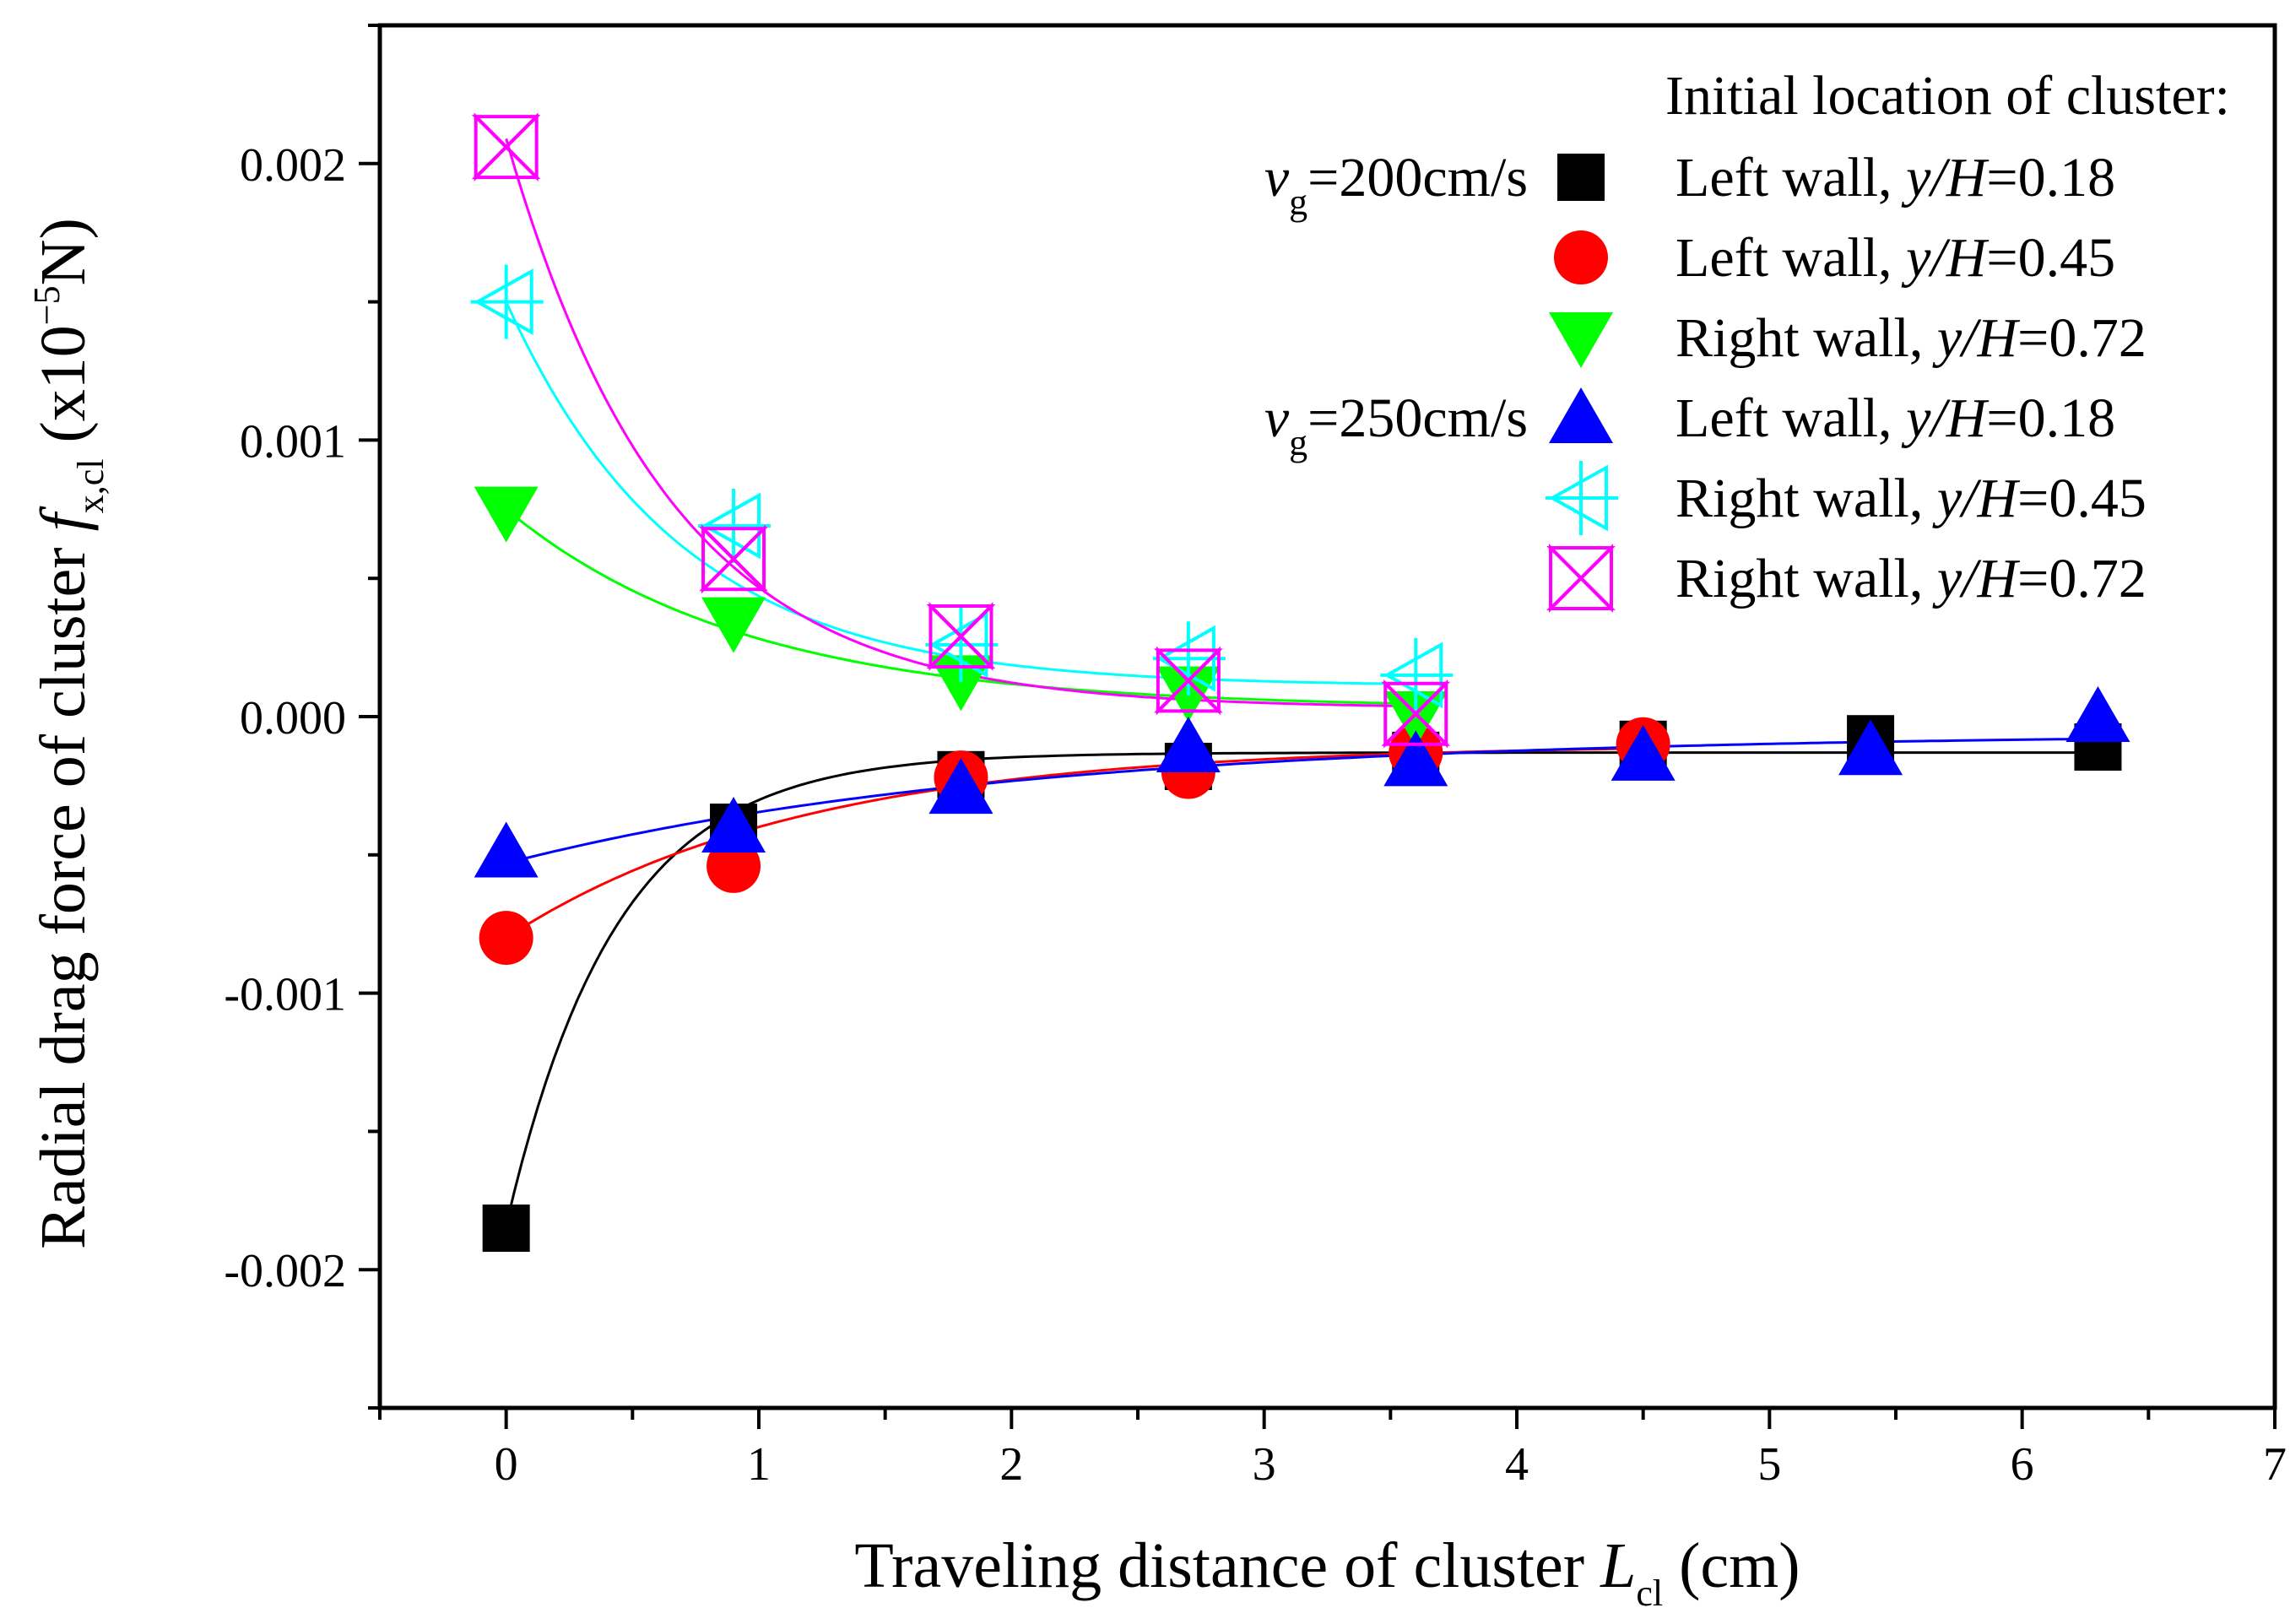 The width and height of the screenshot is (2290, 1624). Describe the element at coordinates (1327, 1572) in the screenshot. I see `x-axis-title: Traveling distance of cluster Lcl (cm)` at that location.